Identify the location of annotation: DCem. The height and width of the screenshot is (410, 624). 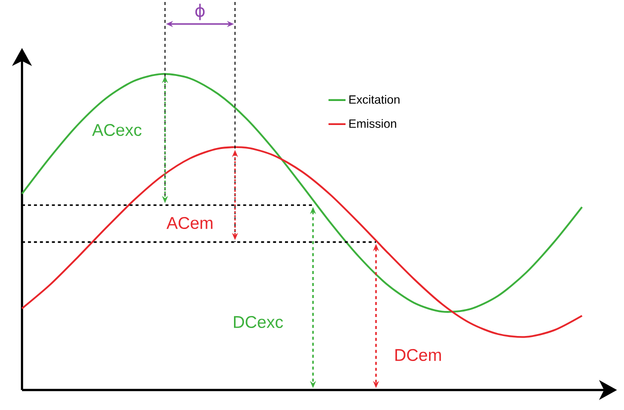
(418, 355).